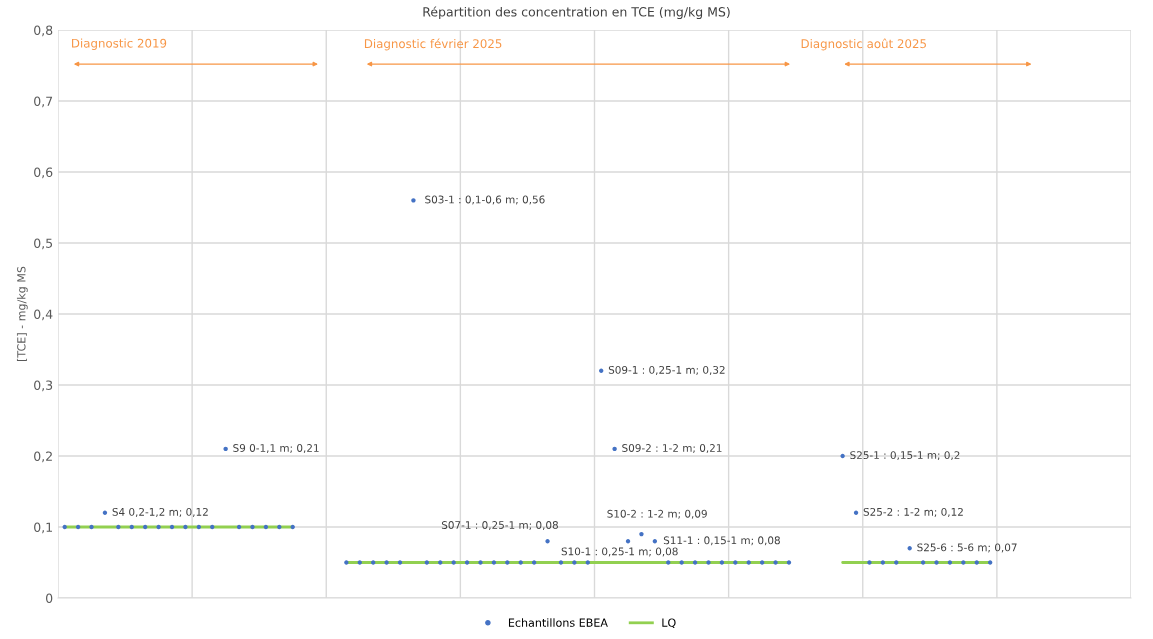  What do you see at coordinates (22, 314) in the screenshot?
I see `y-axis-title: [TCE] - mg/kg MS` at bounding box center [22, 314].